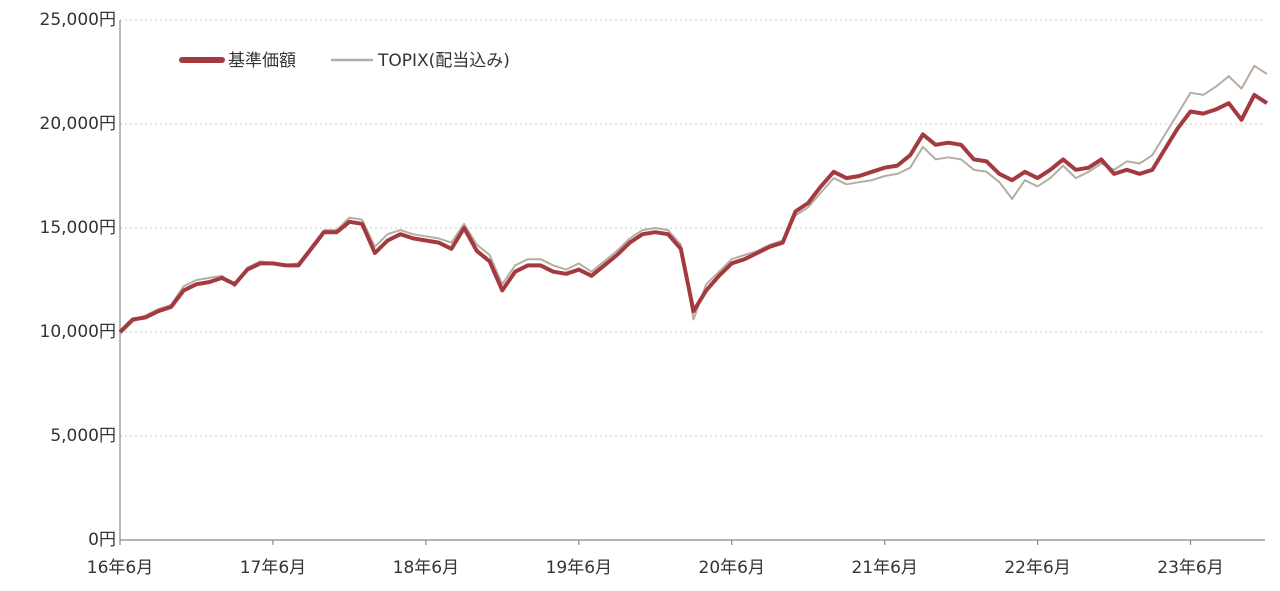  I want to click on x-tick-label: 23年6月, so click(1190, 568).